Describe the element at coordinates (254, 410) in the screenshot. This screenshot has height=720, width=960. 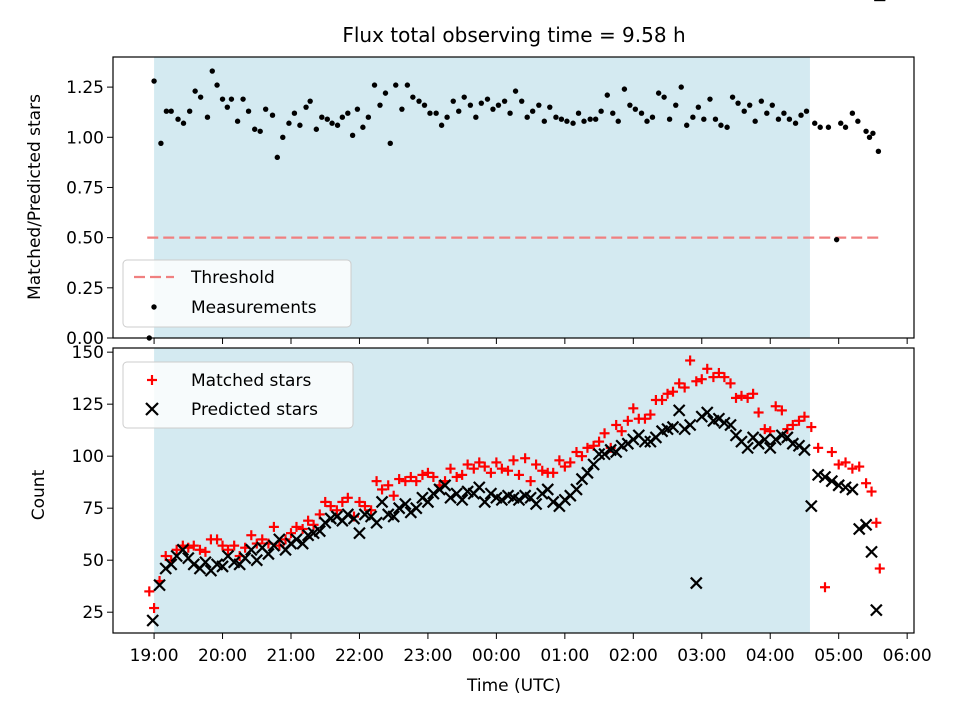
I see `legend-predicted-label: Predicted stars` at that location.